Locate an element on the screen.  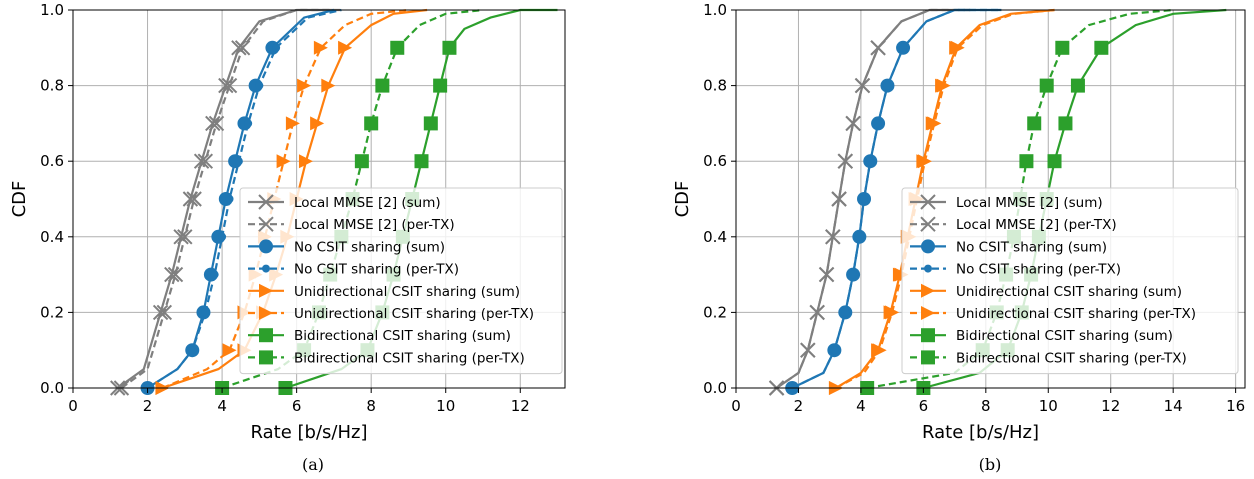
legend-entry: Unidirectional CSIT sharing (per-TX) is located at coordinates (391, 314).